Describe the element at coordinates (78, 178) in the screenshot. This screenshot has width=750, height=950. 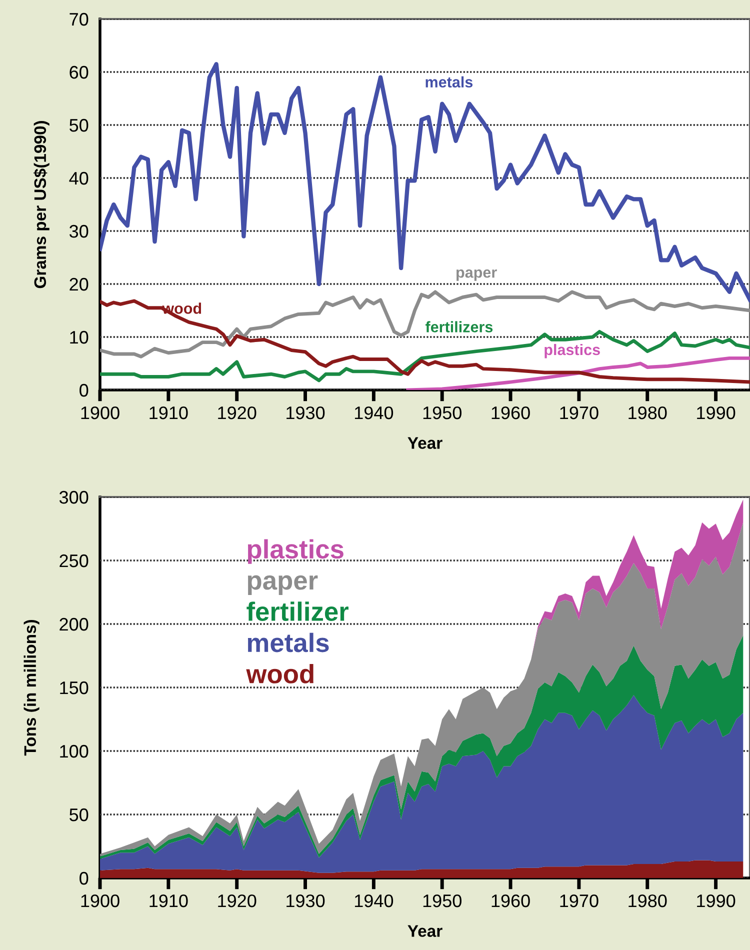
I see `y-tick-label: 40` at that location.